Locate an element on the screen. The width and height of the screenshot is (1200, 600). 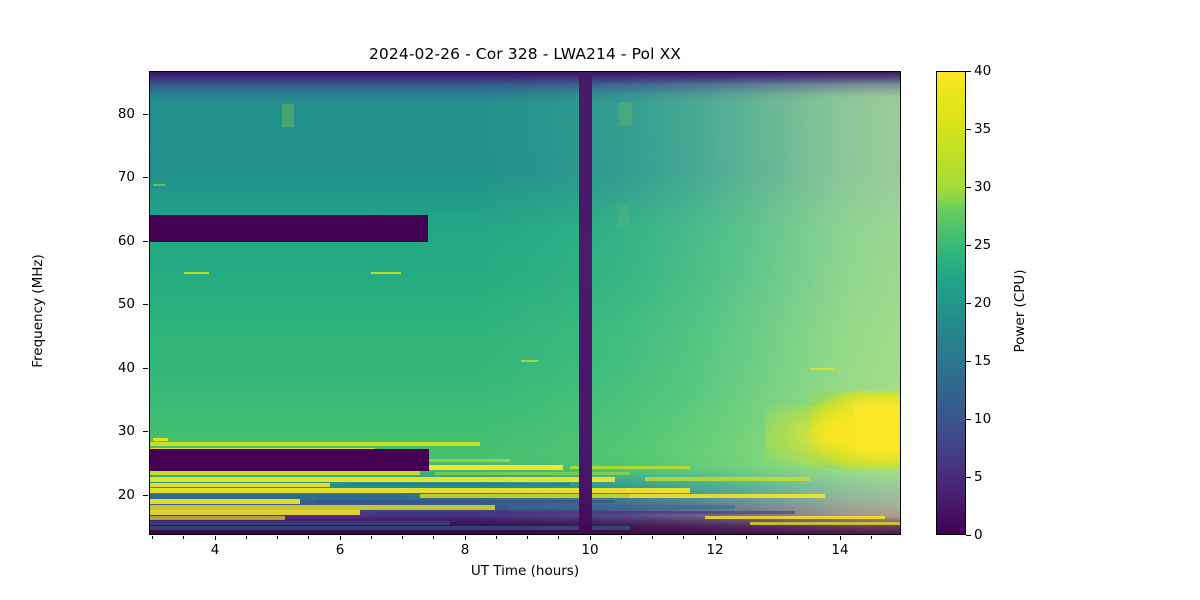
colorbar-tick-label: 10 is located at coordinates (983, 419).